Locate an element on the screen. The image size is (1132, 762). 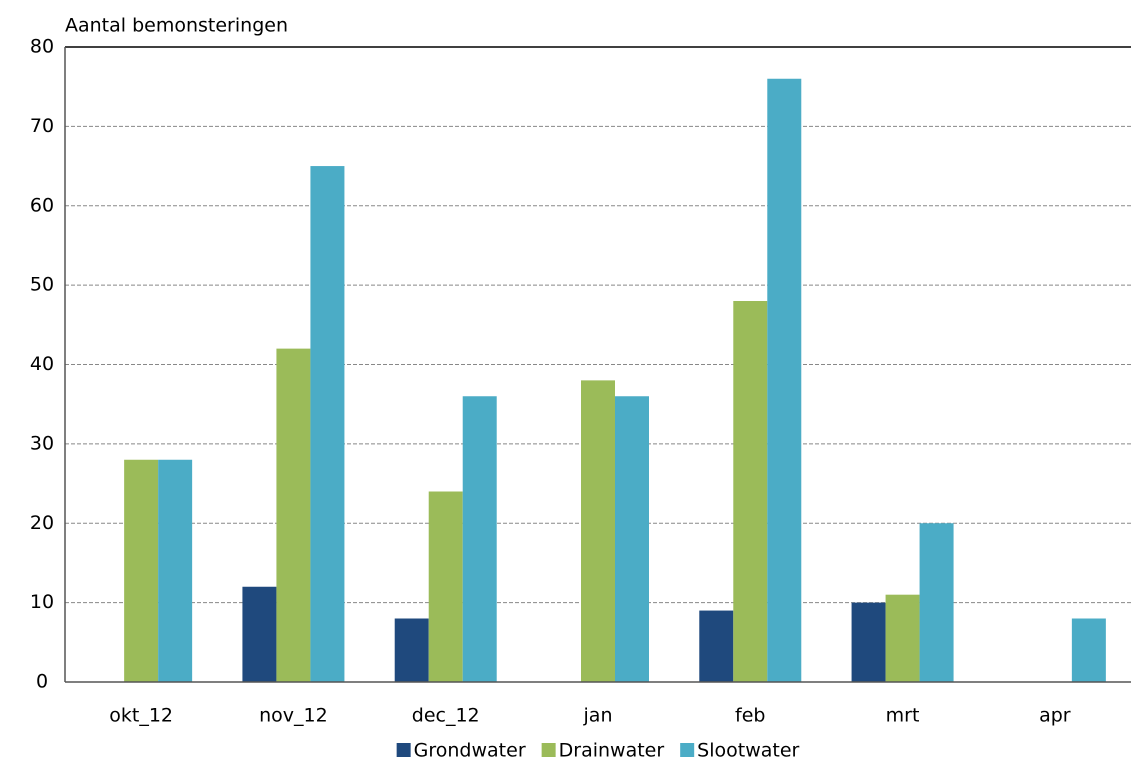
legend: Grondwater Drainwater Slootwater is located at coordinates (598, 751).